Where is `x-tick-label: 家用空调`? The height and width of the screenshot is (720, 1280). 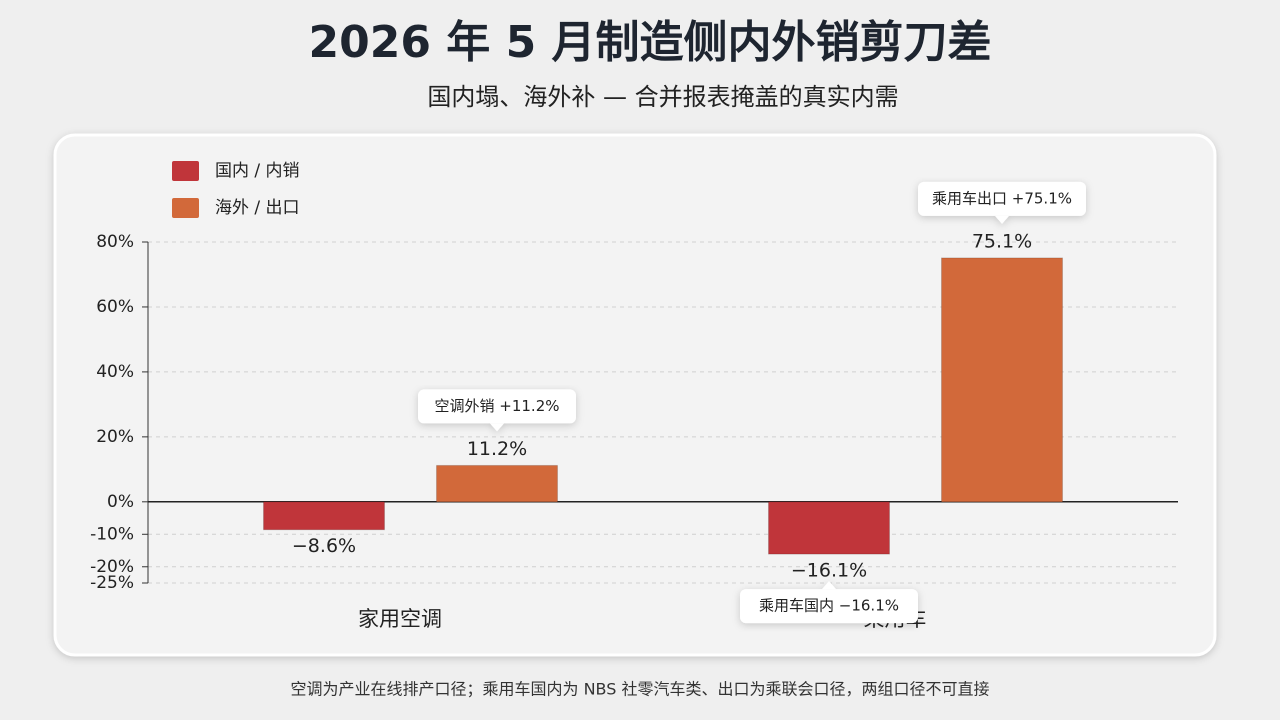 x-tick-label: 家用空调 is located at coordinates (400, 619).